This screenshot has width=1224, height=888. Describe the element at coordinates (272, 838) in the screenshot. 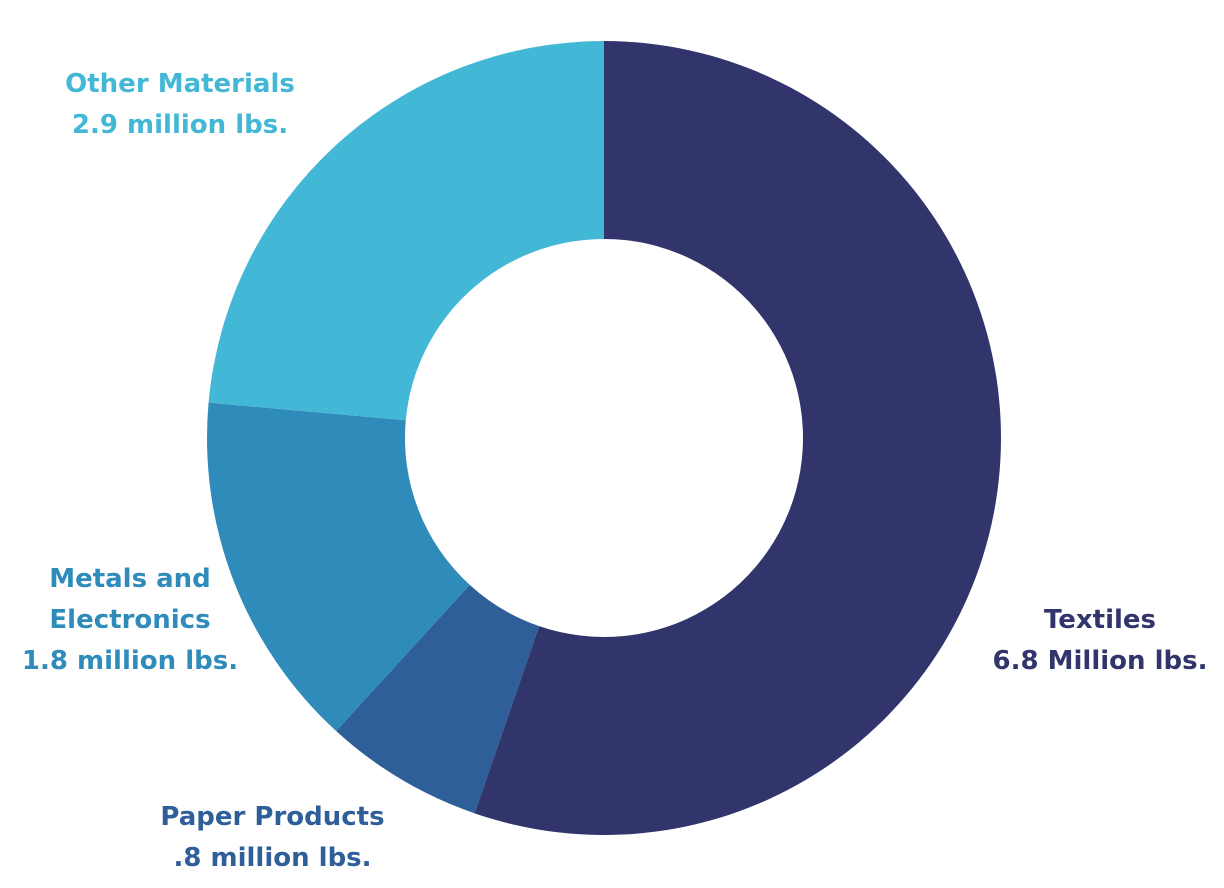

I see `label-paper-products: Paper Products .8 million lbs.` at that location.